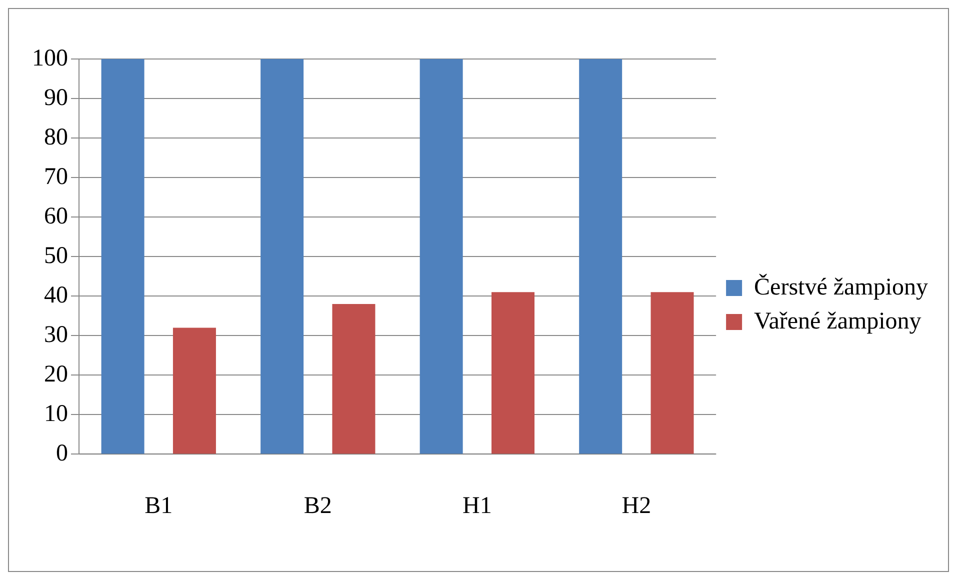  Describe the element at coordinates (56, 374) in the screenshot. I see `y-tick-label: 20` at that location.